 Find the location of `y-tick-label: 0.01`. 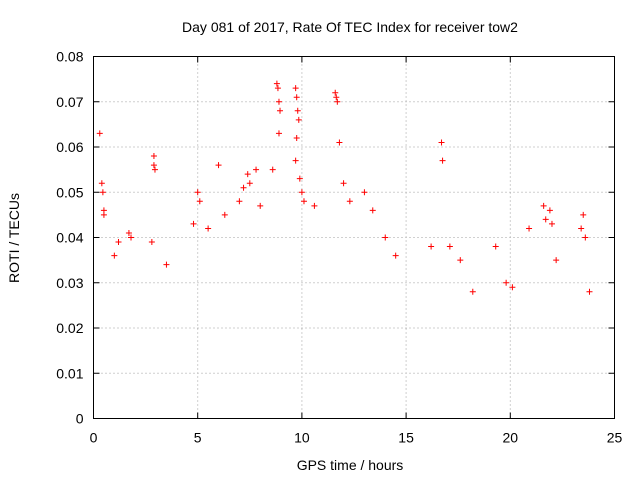

y-tick-label: 0.01 is located at coordinates (69, 373).